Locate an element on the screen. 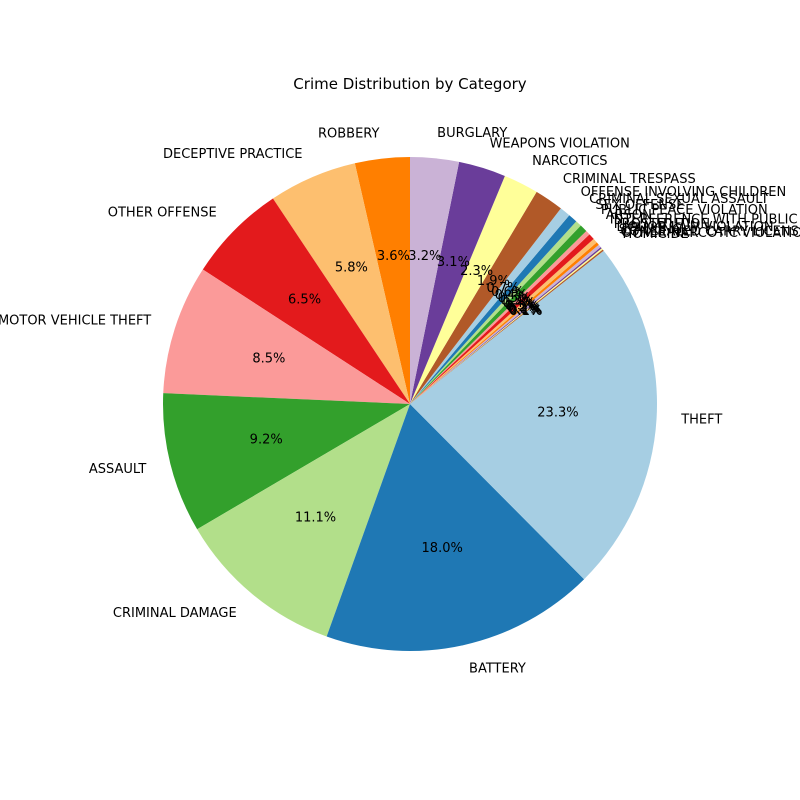 The image size is (800, 800). slice-label: OTHER NARCOTIC VIOLATION is located at coordinates (710, 233).